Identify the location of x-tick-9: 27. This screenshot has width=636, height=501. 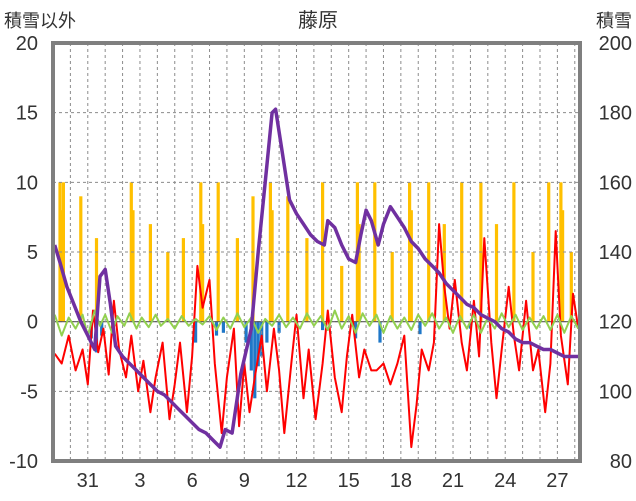
(557, 481).